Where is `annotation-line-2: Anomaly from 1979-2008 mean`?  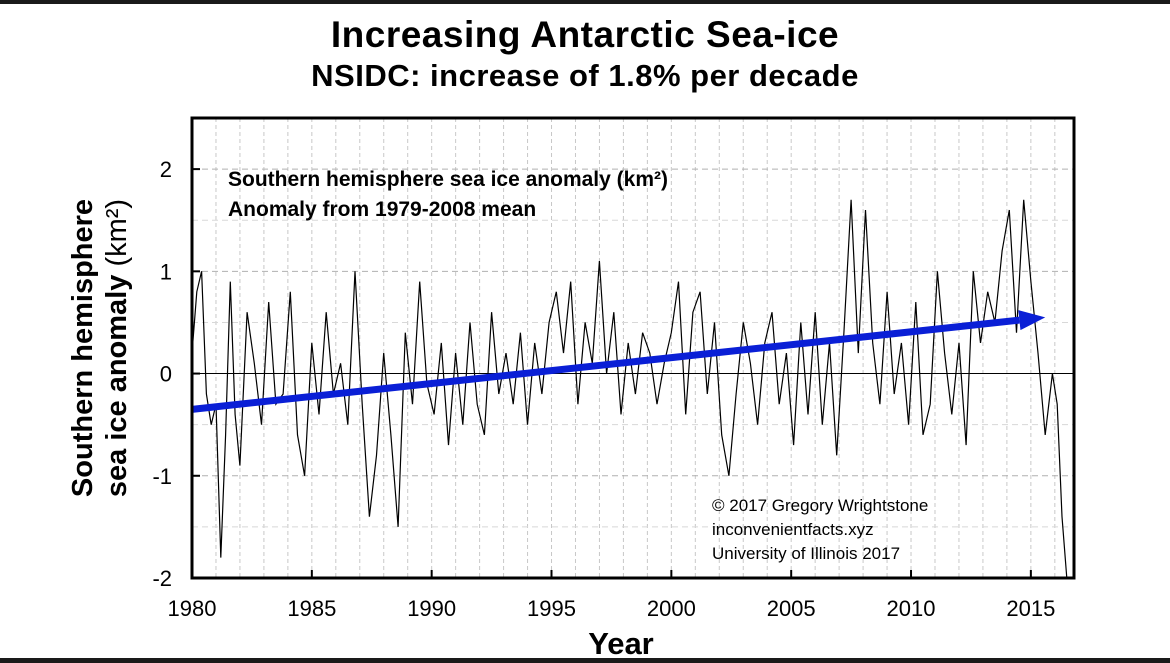 annotation-line-2: Anomaly from 1979-2008 mean is located at coordinates (382, 209).